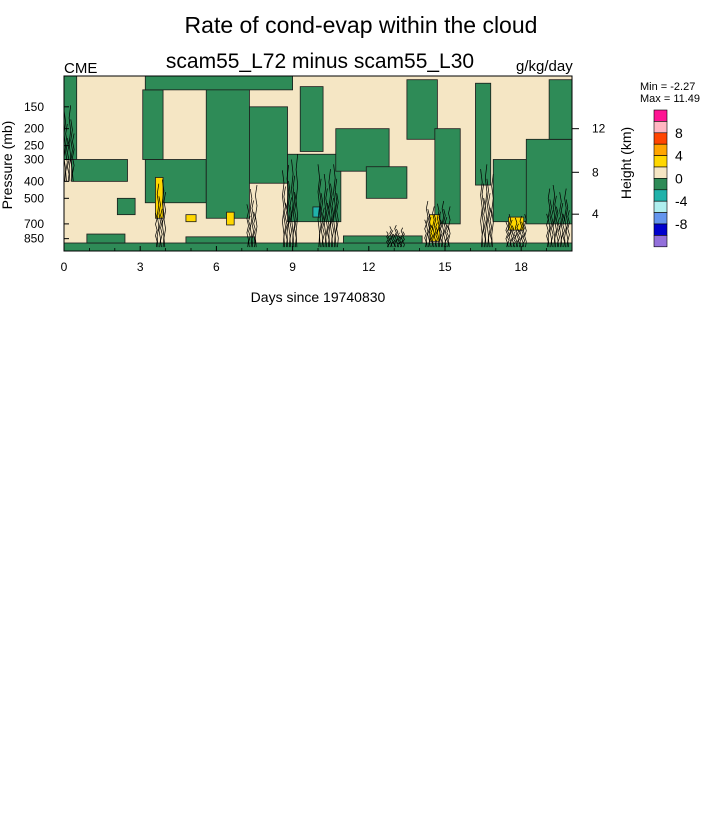 The height and width of the screenshot is (830, 722). Describe the element at coordinates (361, 25) in the screenshot. I see `chart-title: Rate of cond-evap within the cloud` at that location.